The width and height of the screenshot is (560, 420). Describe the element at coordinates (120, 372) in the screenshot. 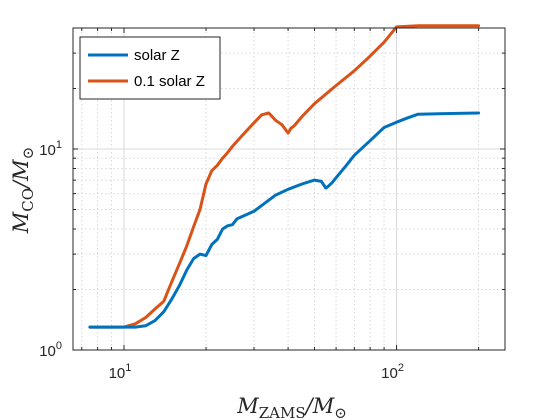

I see `x-tick-label: 10¹` at that location.